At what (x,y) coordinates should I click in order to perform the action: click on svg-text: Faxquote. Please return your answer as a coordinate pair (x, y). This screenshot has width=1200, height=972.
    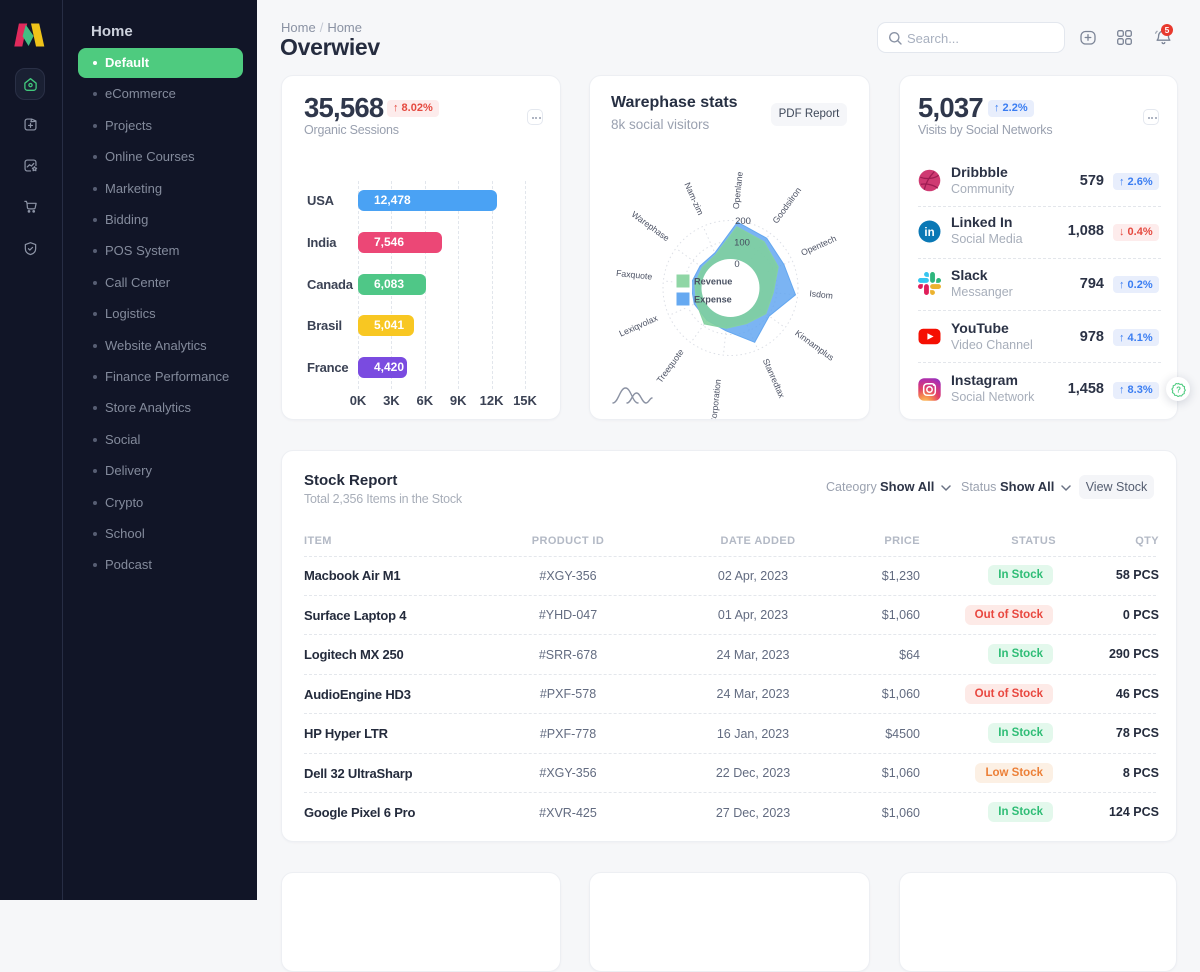
    Looking at the image, I should click on (634, 275).